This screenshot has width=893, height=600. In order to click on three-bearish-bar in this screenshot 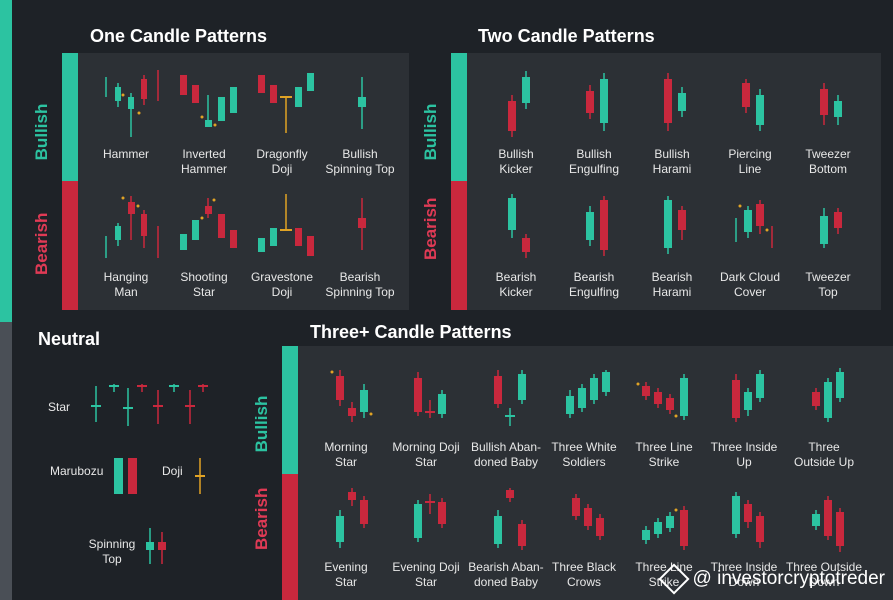, I will do `click(290, 537)`.